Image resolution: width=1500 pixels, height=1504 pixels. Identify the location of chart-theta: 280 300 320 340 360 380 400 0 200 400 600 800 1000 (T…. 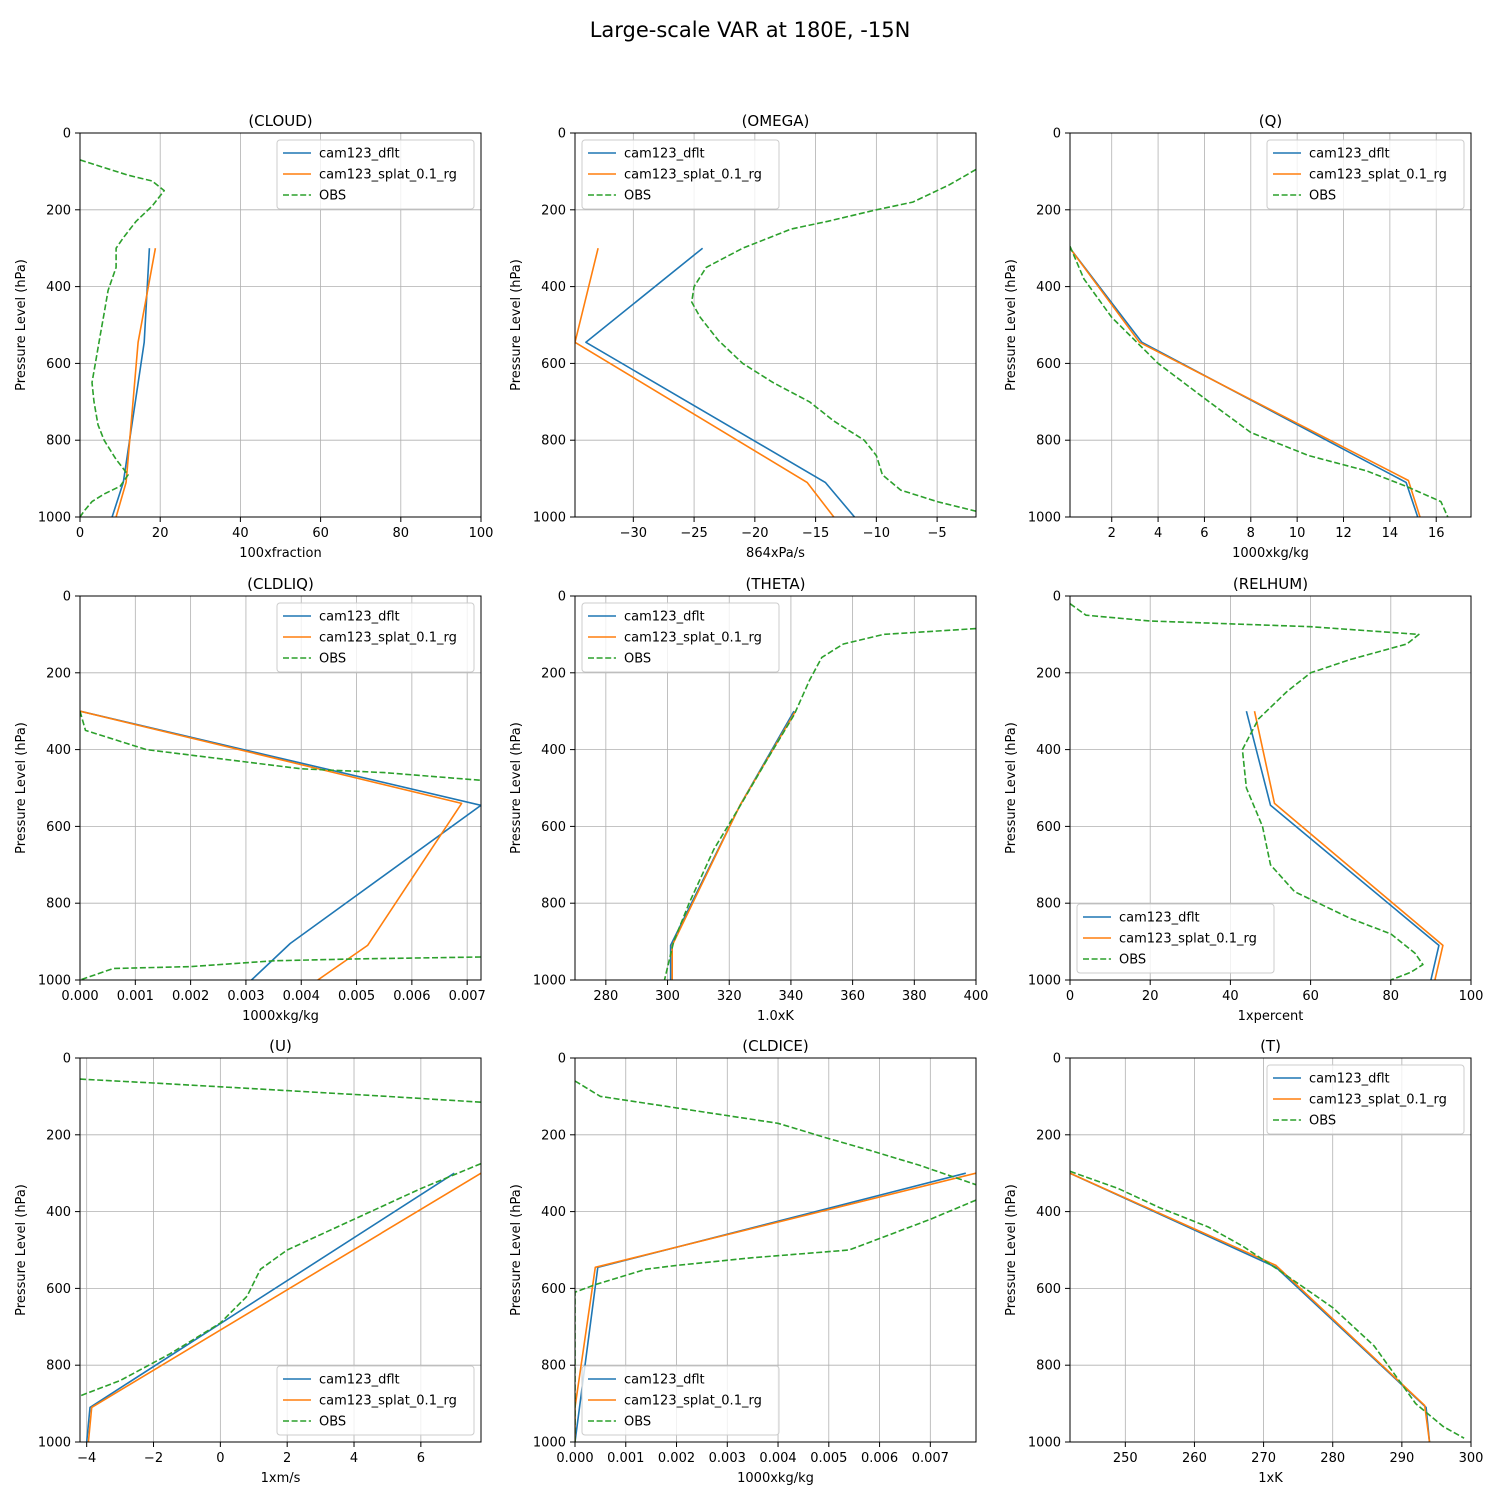
(748, 799).